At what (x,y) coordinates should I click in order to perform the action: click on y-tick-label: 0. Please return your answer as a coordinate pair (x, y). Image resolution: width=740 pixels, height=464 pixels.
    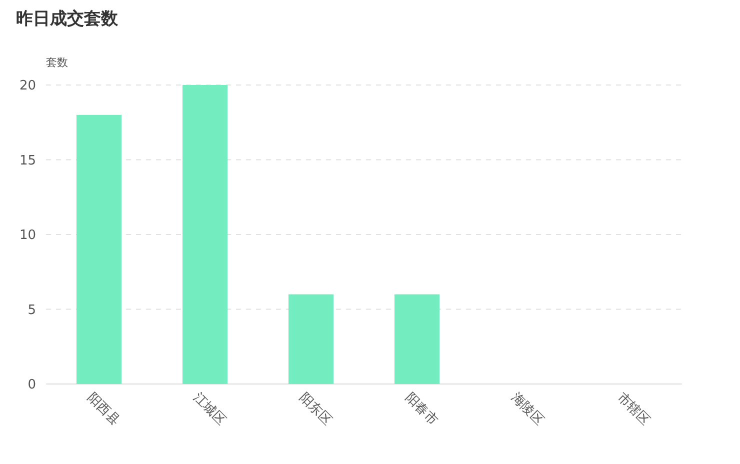
    Looking at the image, I should click on (32, 385).